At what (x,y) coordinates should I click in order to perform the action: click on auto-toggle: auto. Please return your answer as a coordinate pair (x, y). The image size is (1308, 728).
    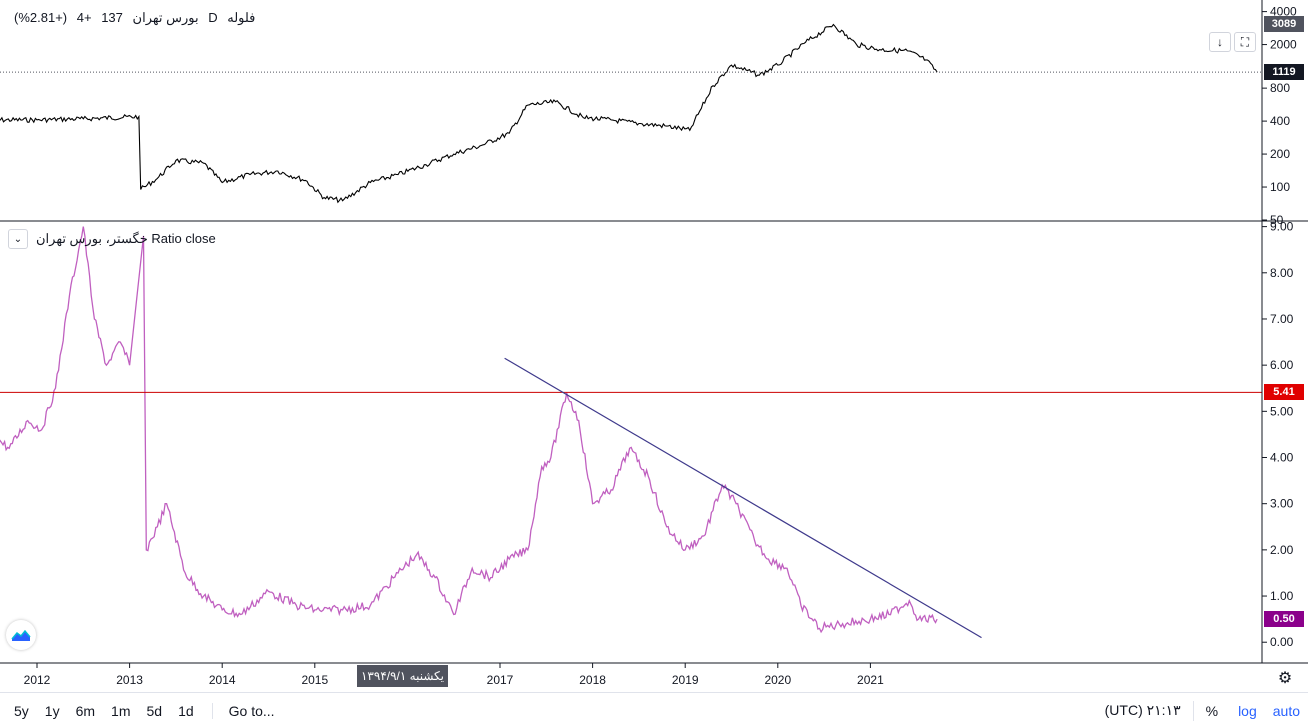
    Looking at the image, I should click on (1286, 710).